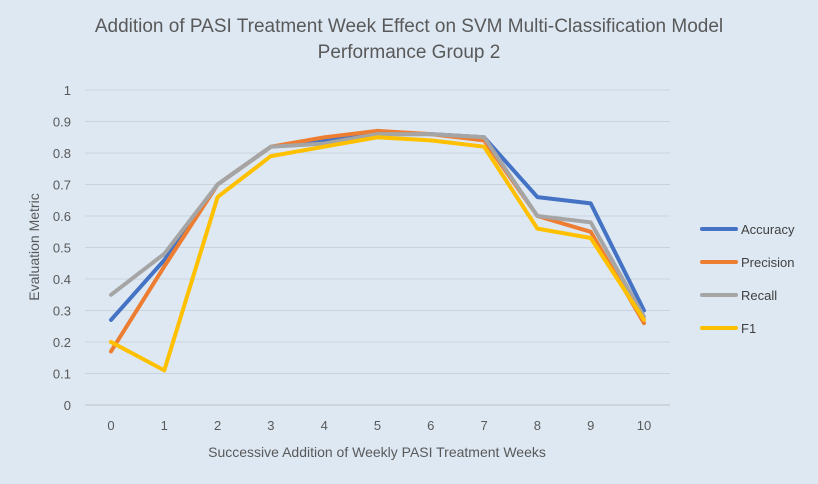 This screenshot has height=484, width=818. I want to click on x-tick-label: 7, so click(483, 425).